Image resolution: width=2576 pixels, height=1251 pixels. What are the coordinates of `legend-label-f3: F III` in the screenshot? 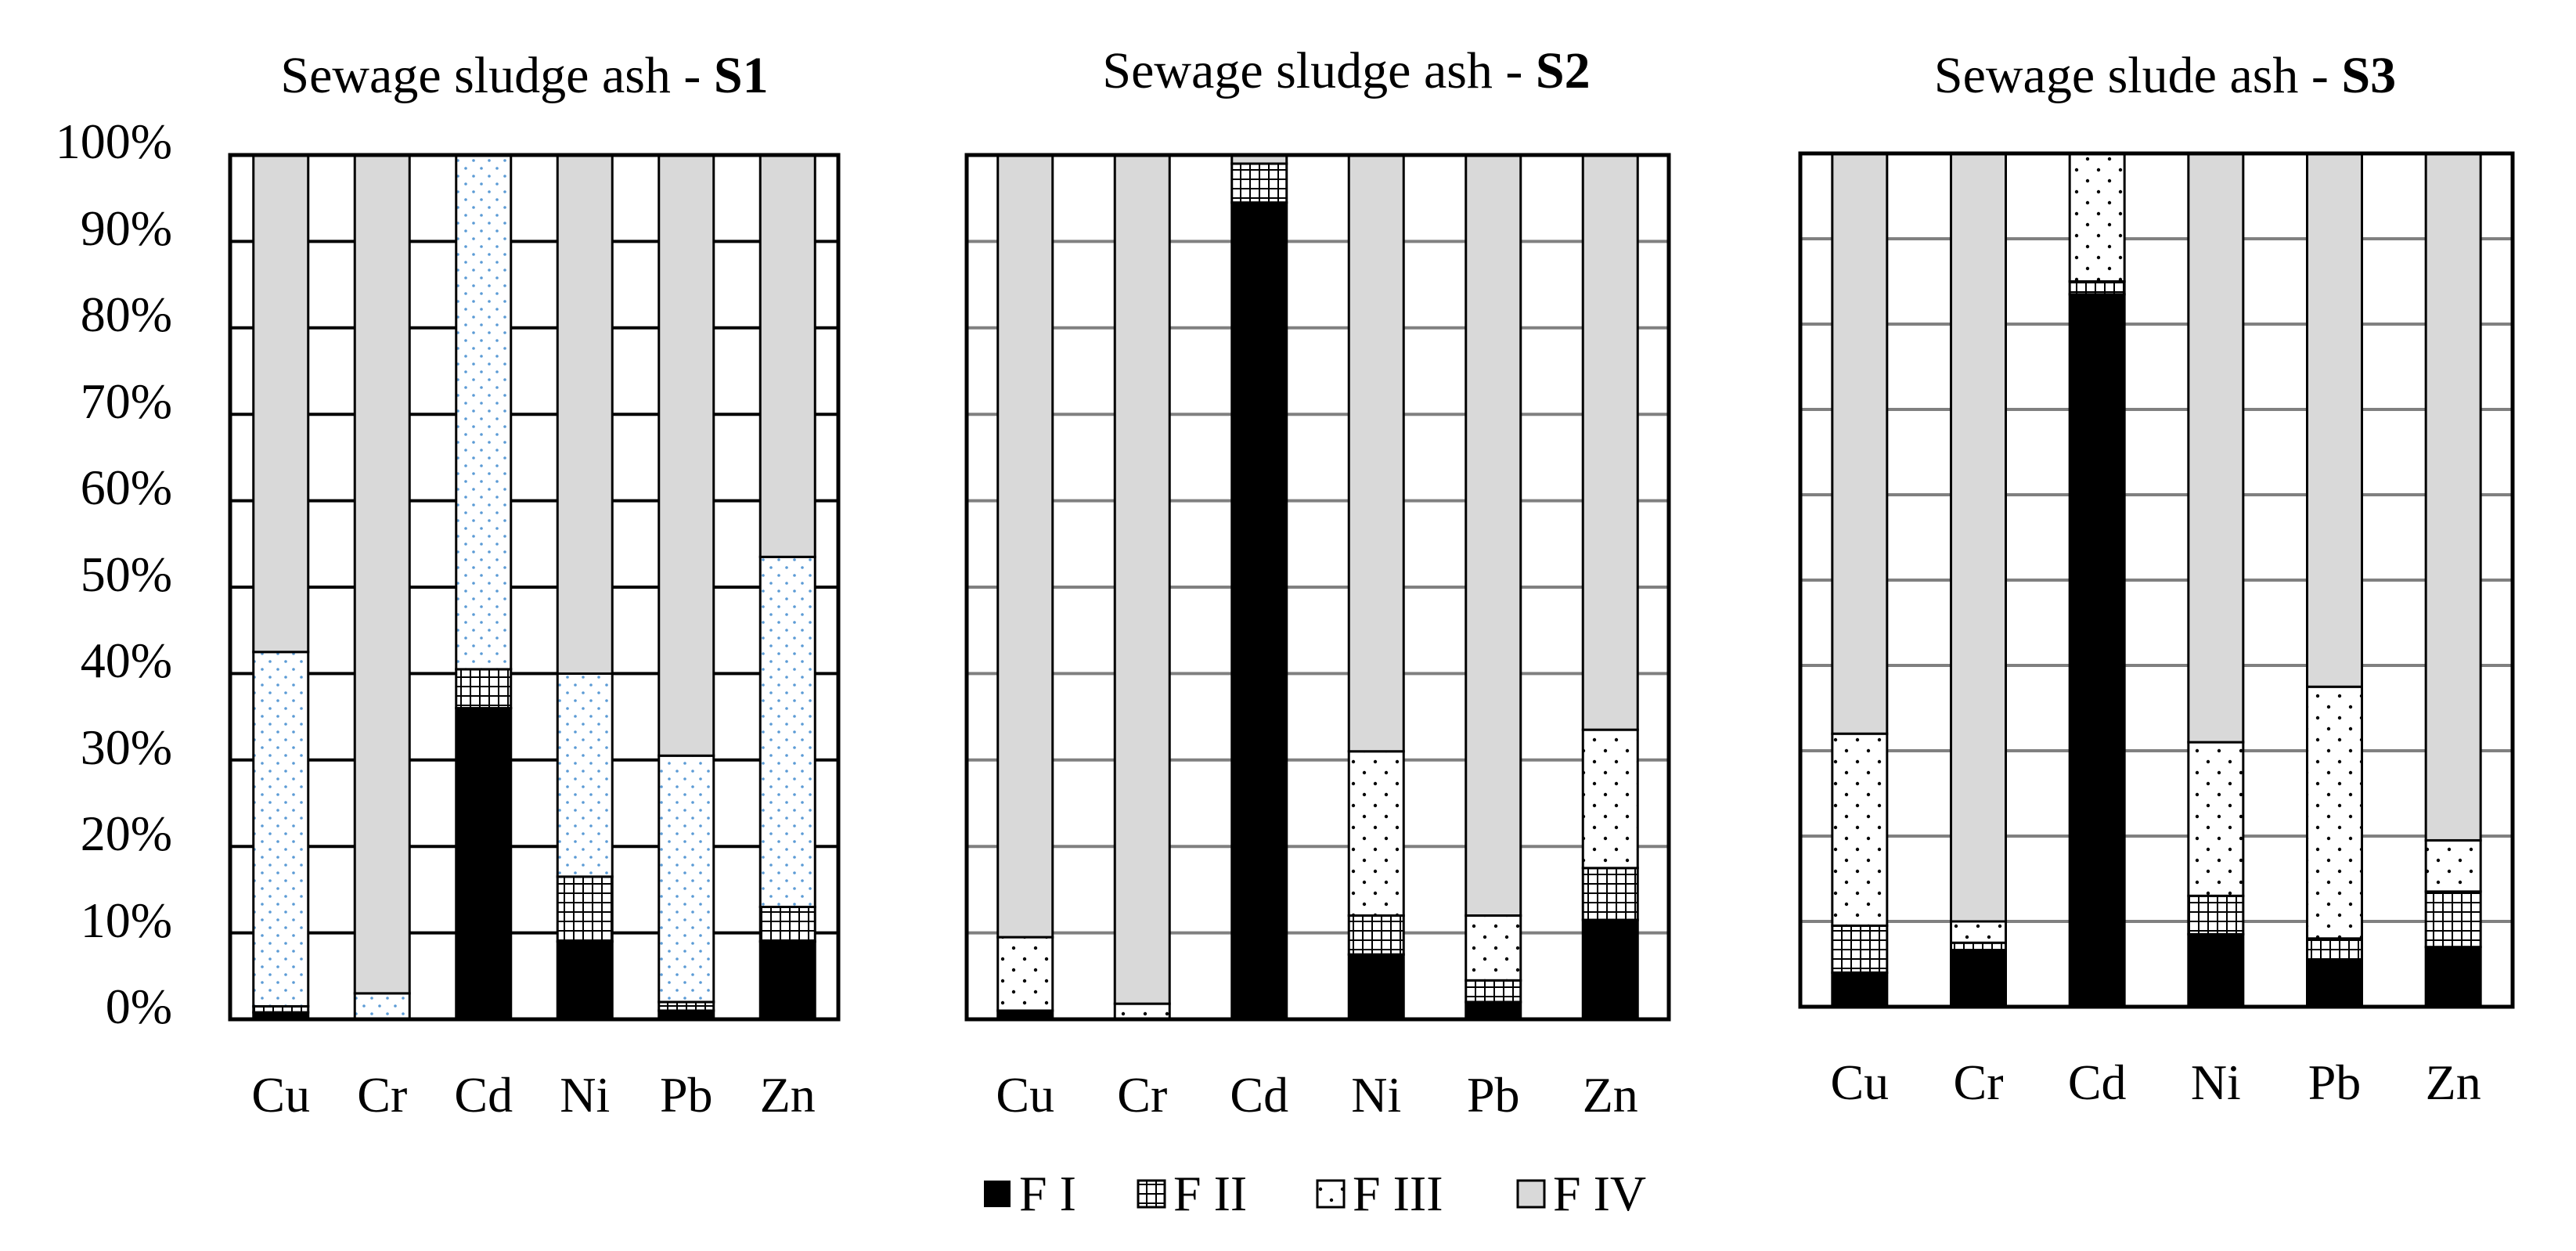 It's located at (1398, 1193).